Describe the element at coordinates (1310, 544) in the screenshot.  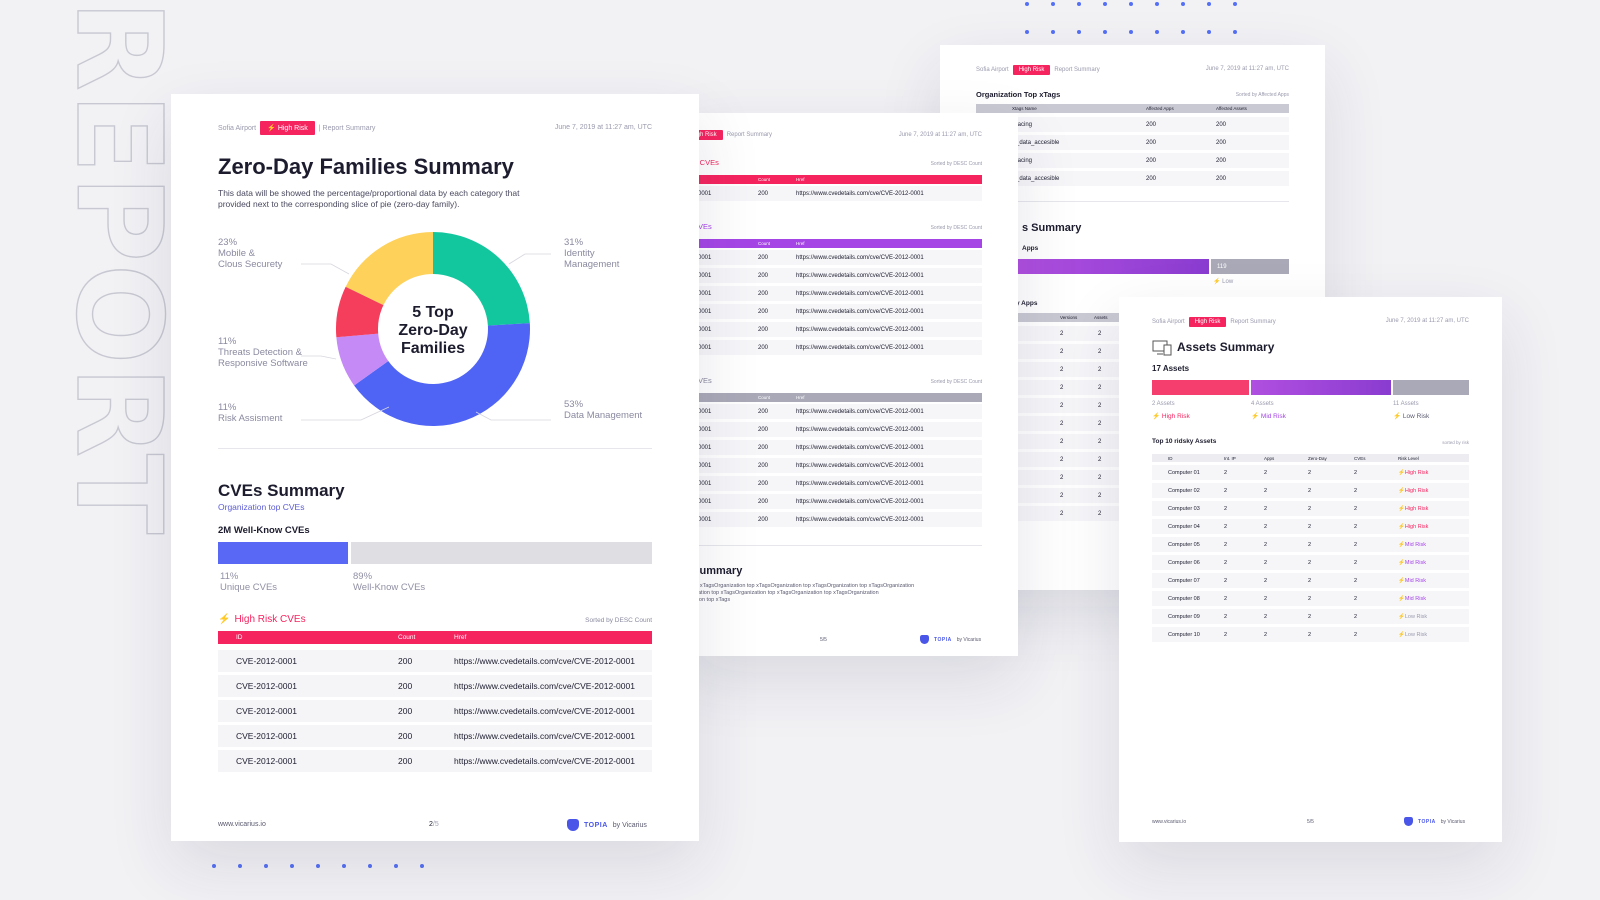
I see `asset-row: Computer 05 2 2 2 2 ⚡ Mid Risk` at that location.